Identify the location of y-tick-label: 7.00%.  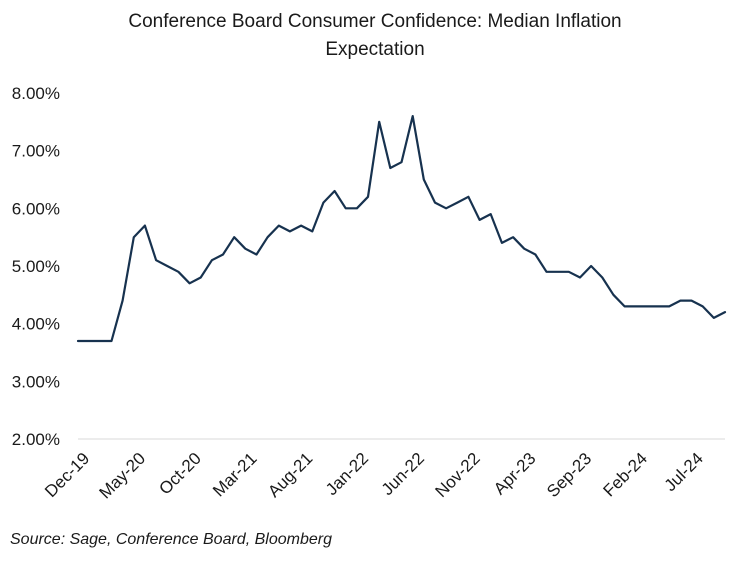
(36, 151).